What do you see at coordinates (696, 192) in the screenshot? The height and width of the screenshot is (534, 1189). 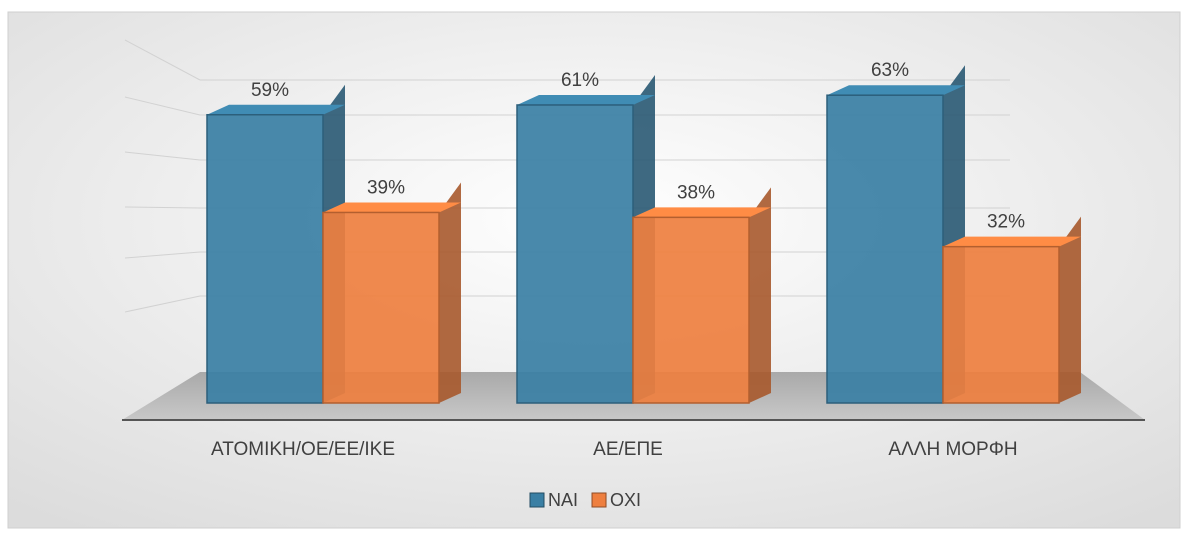 I see `data-label: 38%` at bounding box center [696, 192].